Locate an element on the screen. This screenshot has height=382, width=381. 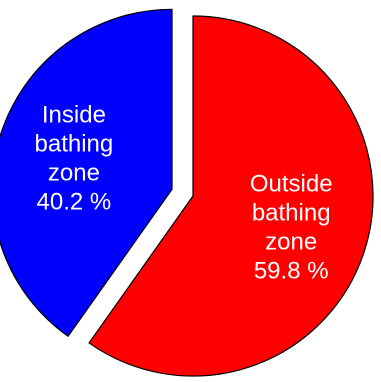
pie-slice-1-label-line: bathing is located at coordinates (291, 213).